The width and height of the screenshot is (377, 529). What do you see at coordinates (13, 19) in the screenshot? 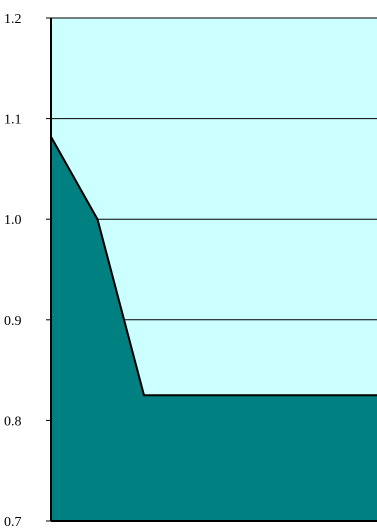
I see `y-tick-label-1.2: 1.2` at bounding box center [13, 19].